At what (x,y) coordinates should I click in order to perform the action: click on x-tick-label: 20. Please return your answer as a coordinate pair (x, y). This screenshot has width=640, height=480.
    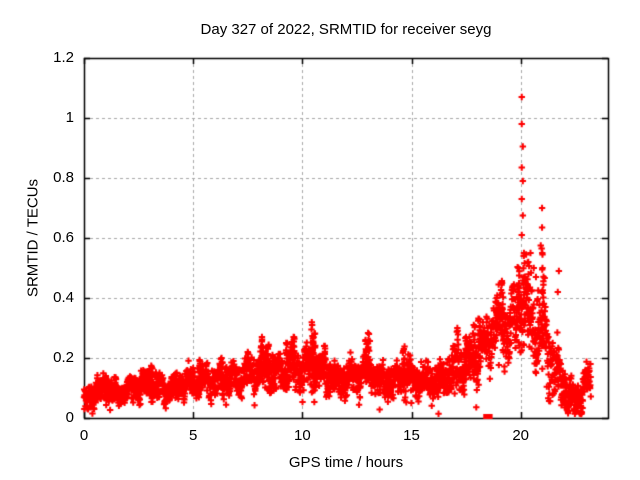
    Looking at the image, I should click on (520, 435).